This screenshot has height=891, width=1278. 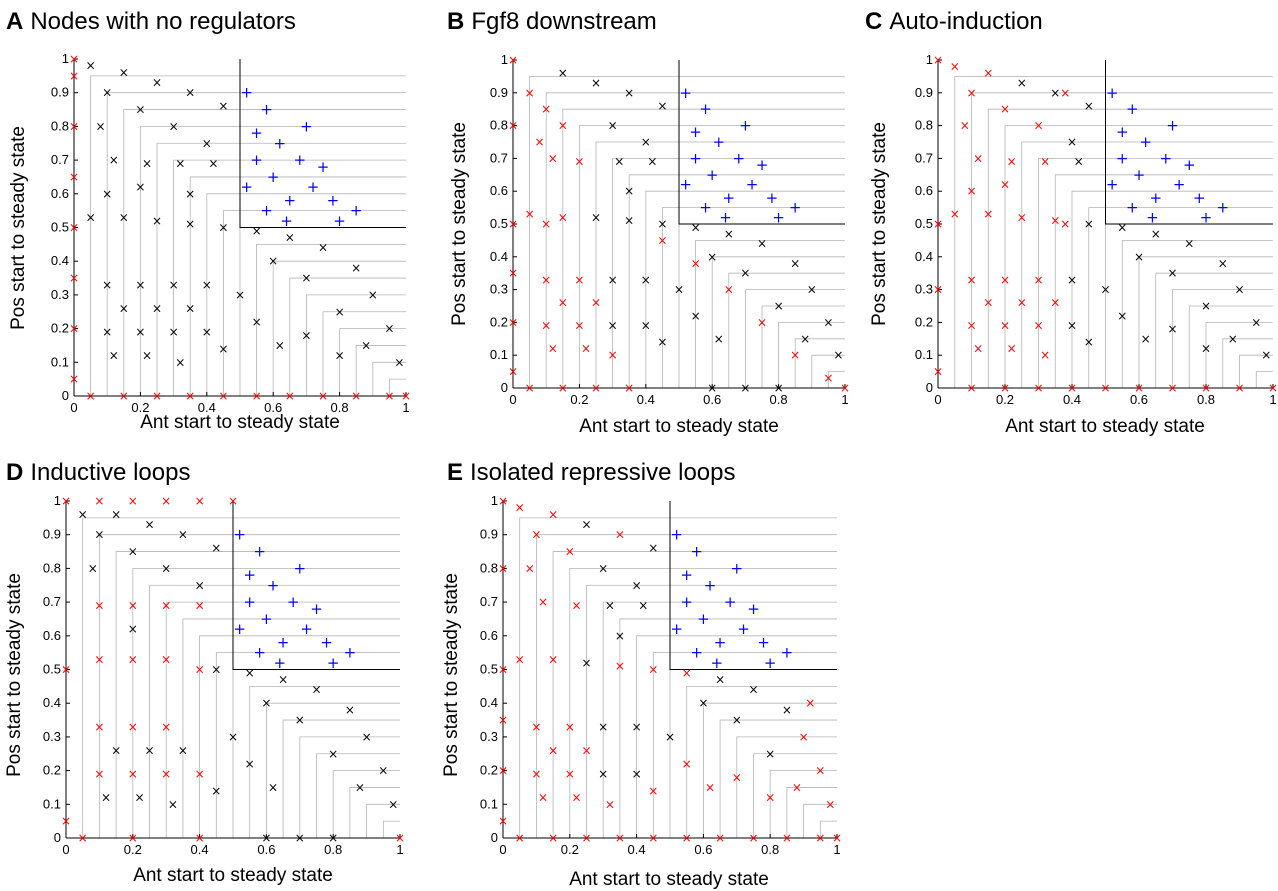 What do you see at coordinates (1189, 142) in the screenshot?
I see `quadrant-boundary-C` at bounding box center [1189, 142].